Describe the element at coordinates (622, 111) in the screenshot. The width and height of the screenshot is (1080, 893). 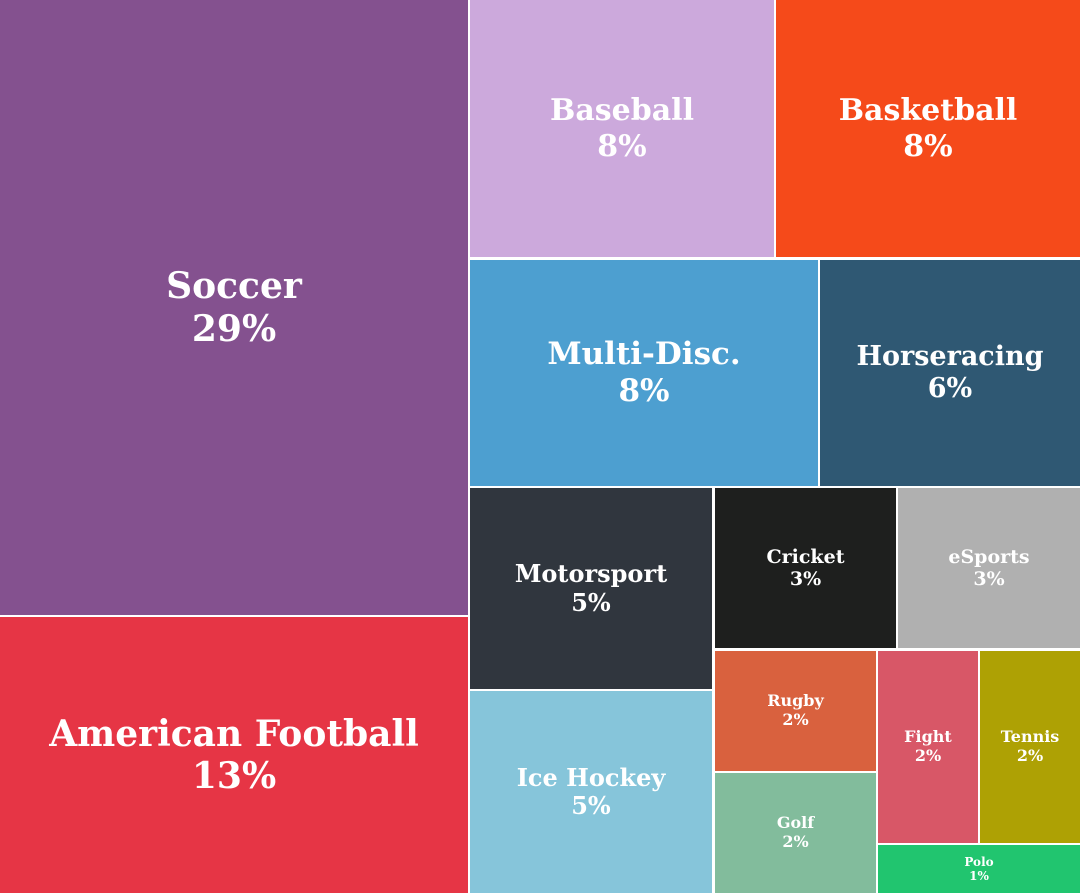
I see `tile-name-label: Baseball` at that location.